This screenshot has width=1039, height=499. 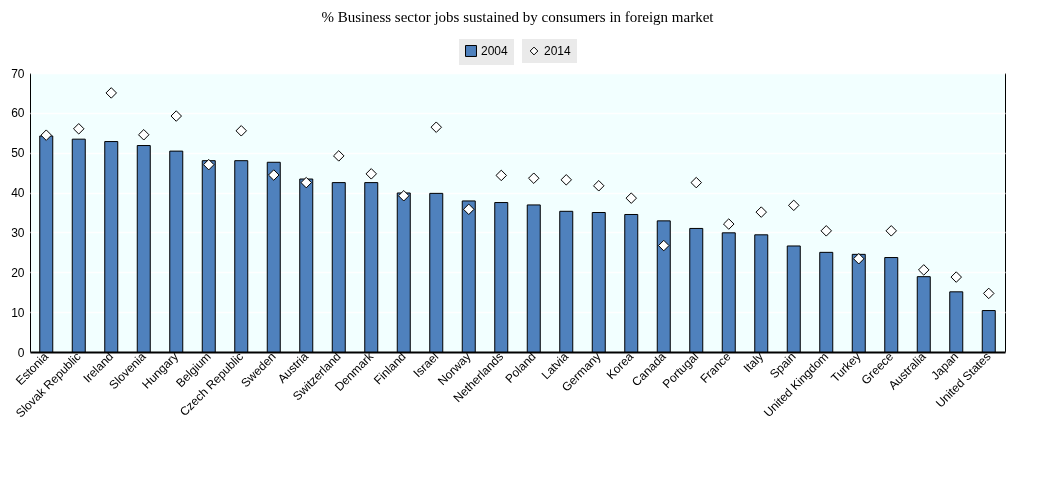 I want to click on y-tick-label: 40, so click(x=18, y=193).